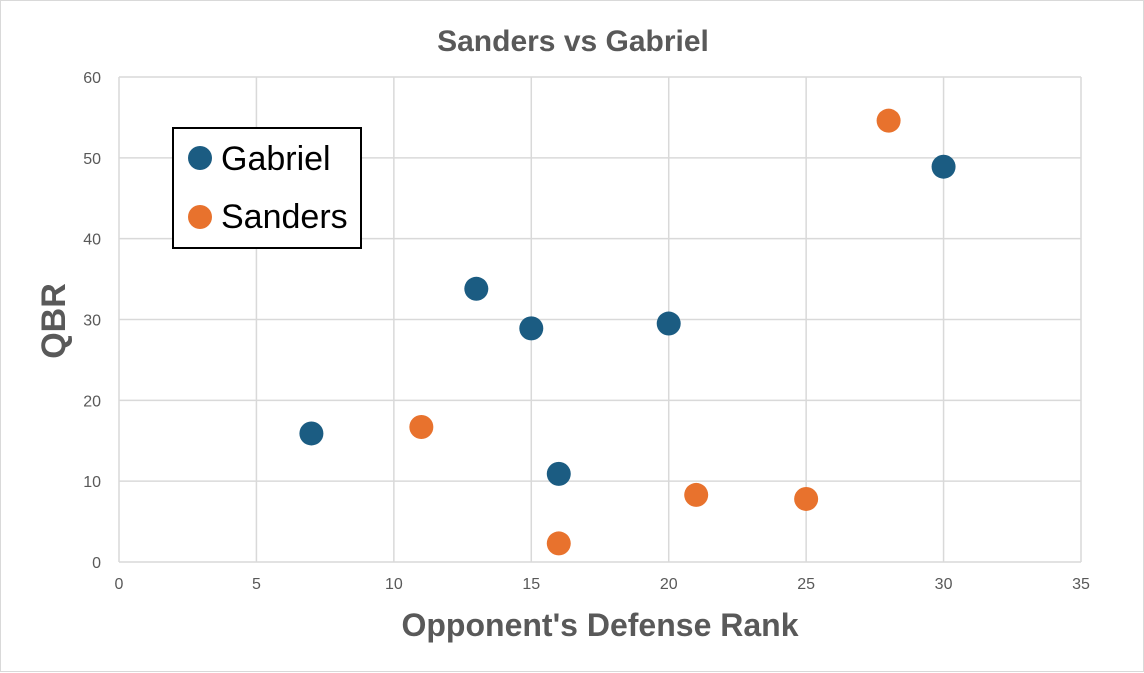  Describe the element at coordinates (531, 584) in the screenshot. I see `x-tick-label: 15` at that location.